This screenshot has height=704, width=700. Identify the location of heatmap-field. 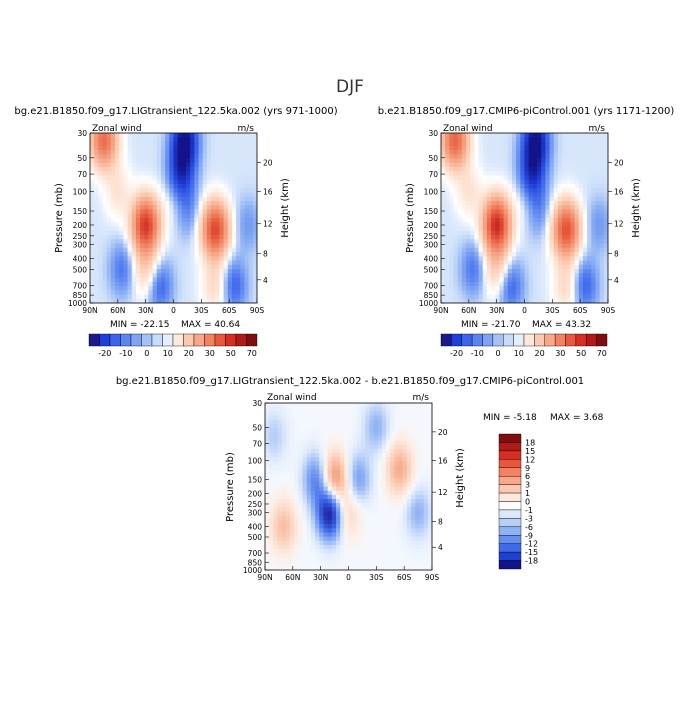
(349, 487).